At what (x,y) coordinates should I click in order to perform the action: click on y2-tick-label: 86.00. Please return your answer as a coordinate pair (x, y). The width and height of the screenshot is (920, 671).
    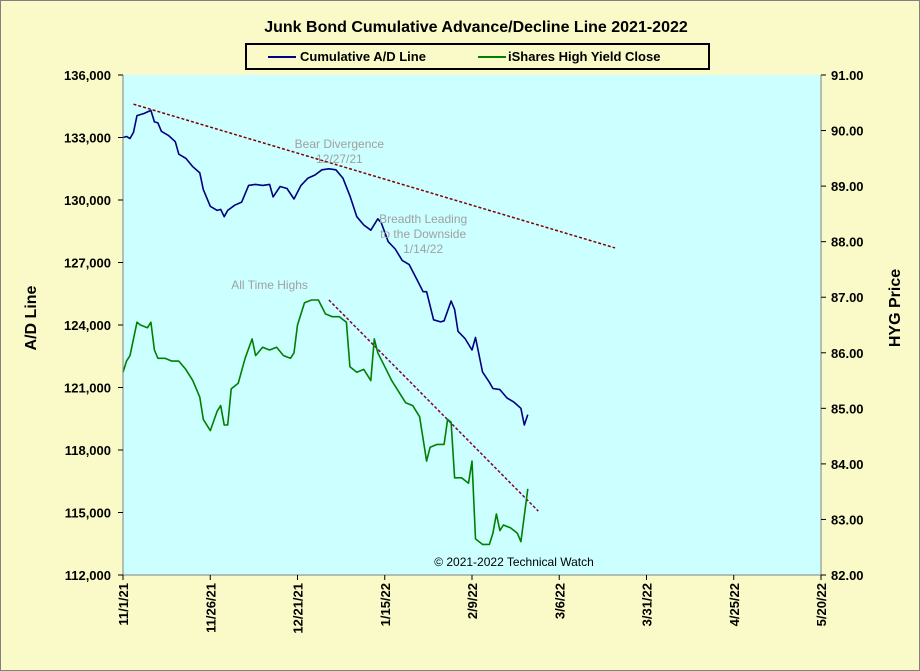
    Looking at the image, I should click on (847, 353).